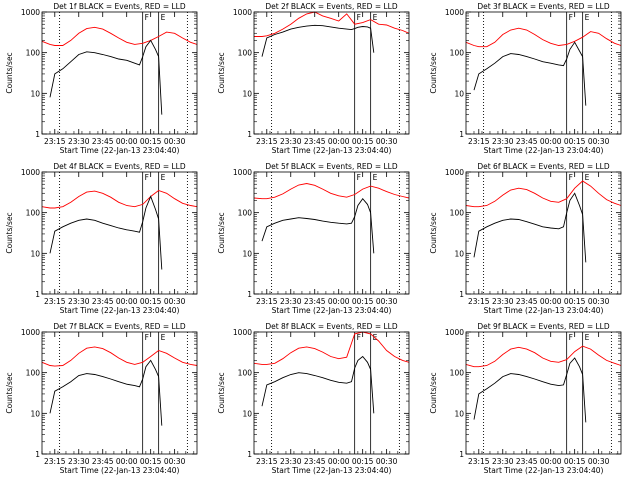 The height and width of the screenshot is (480, 640). I want to click on chart-title: Det 4f BLACK = Events, RED = LLD, so click(119, 166).